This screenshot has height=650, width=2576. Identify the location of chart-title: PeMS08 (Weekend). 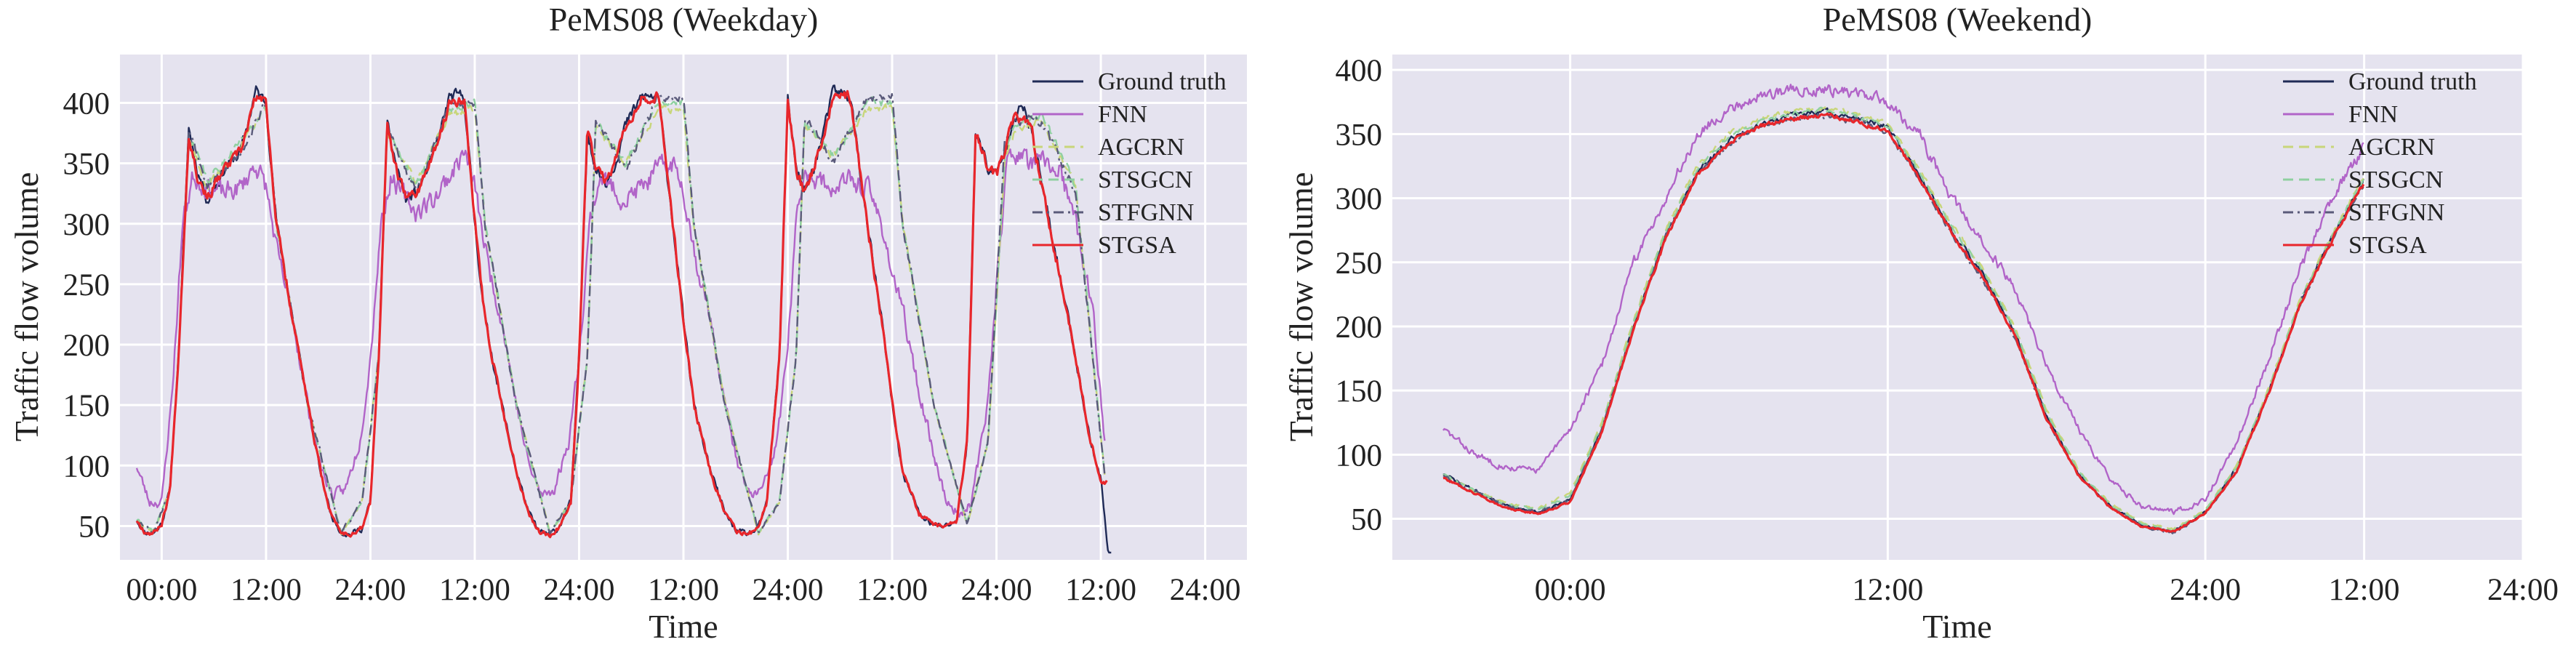
(1958, 19).